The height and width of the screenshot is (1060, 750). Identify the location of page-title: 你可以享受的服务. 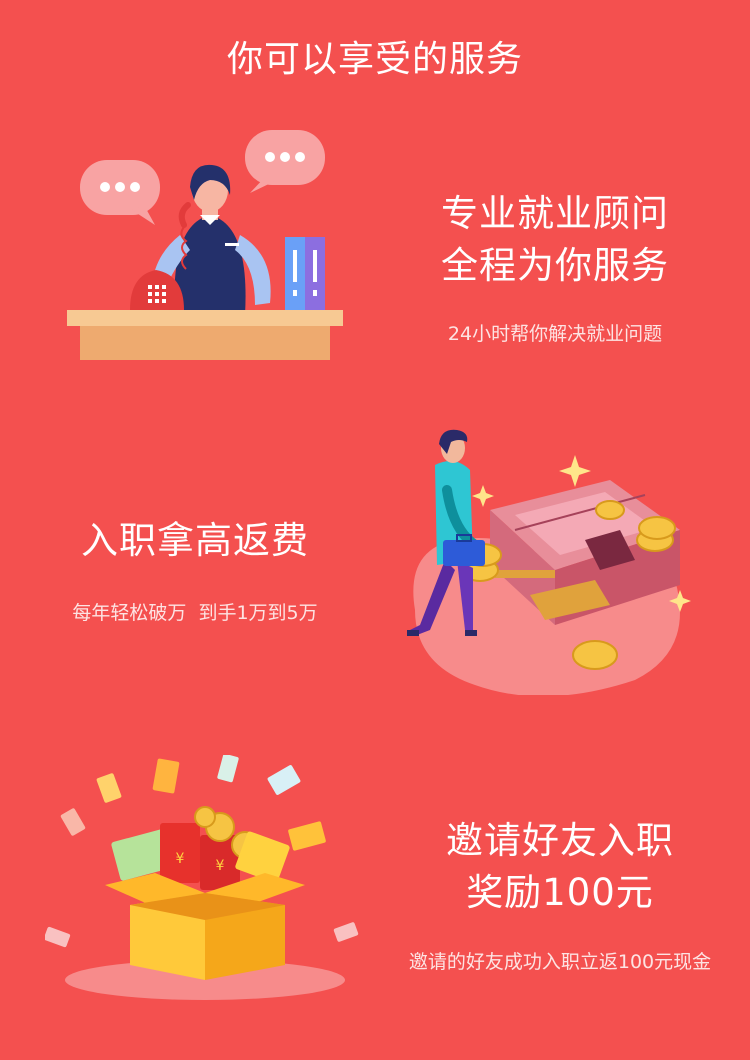
(374, 59).